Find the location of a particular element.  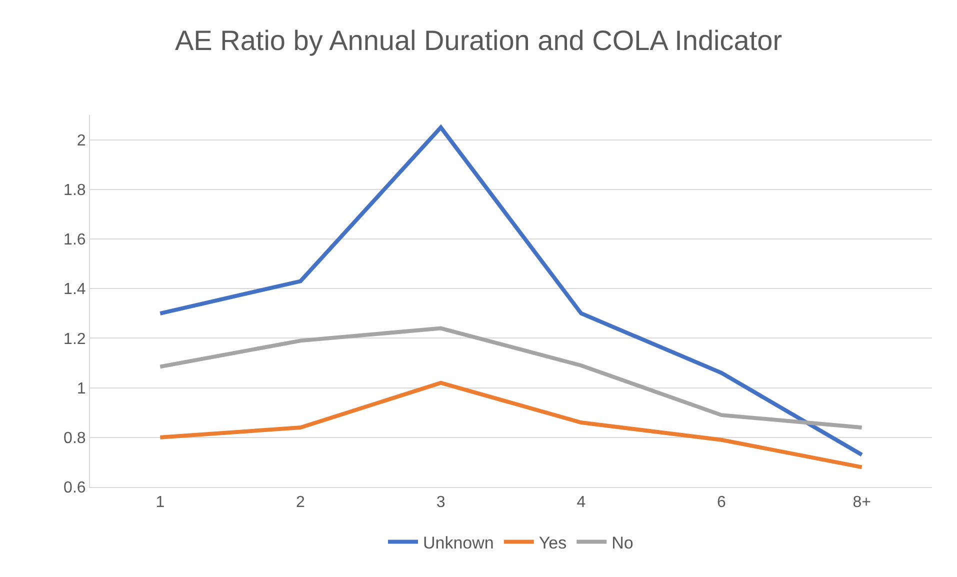

x-tick-label: 4 is located at coordinates (581, 503).